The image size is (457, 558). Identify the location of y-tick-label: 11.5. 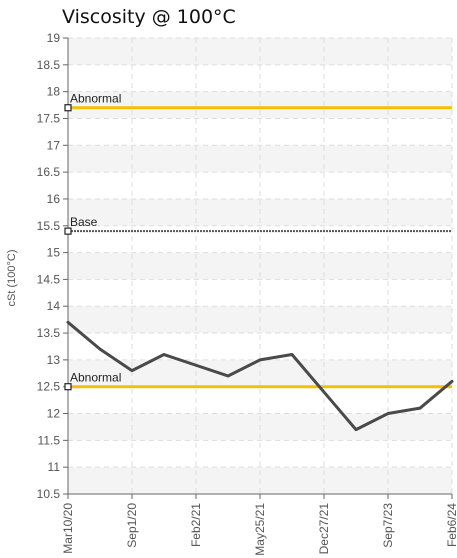
(49, 440).